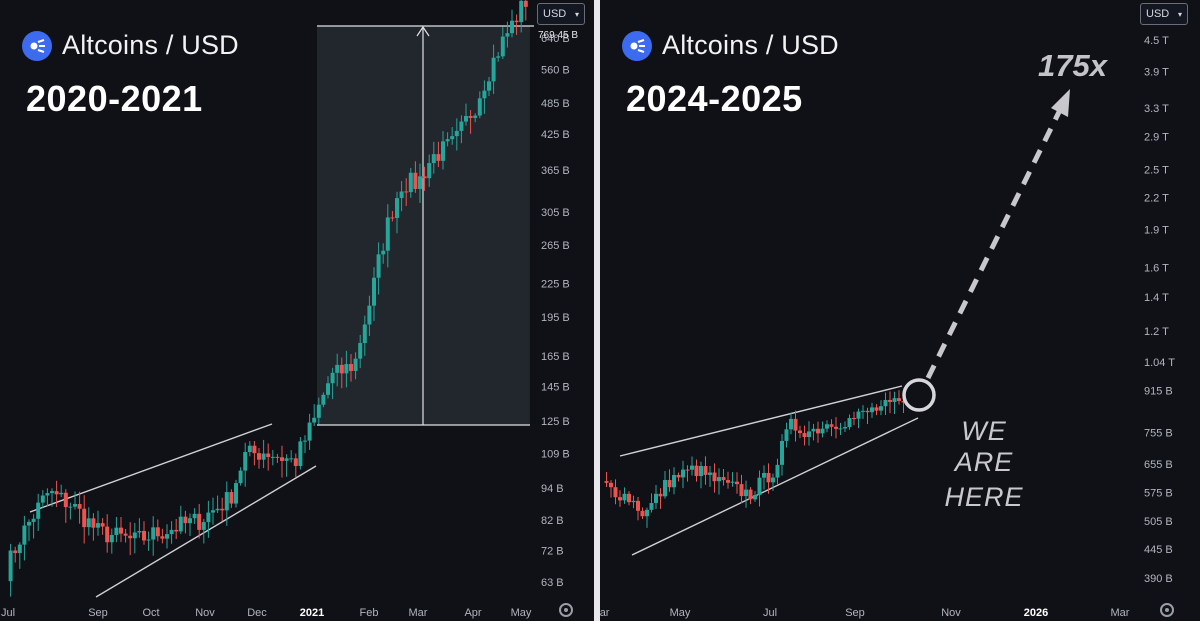 This screenshot has width=1200, height=621. Describe the element at coordinates (555, 318) in the screenshot. I see `left-y-tick-label: 195 B` at that location.